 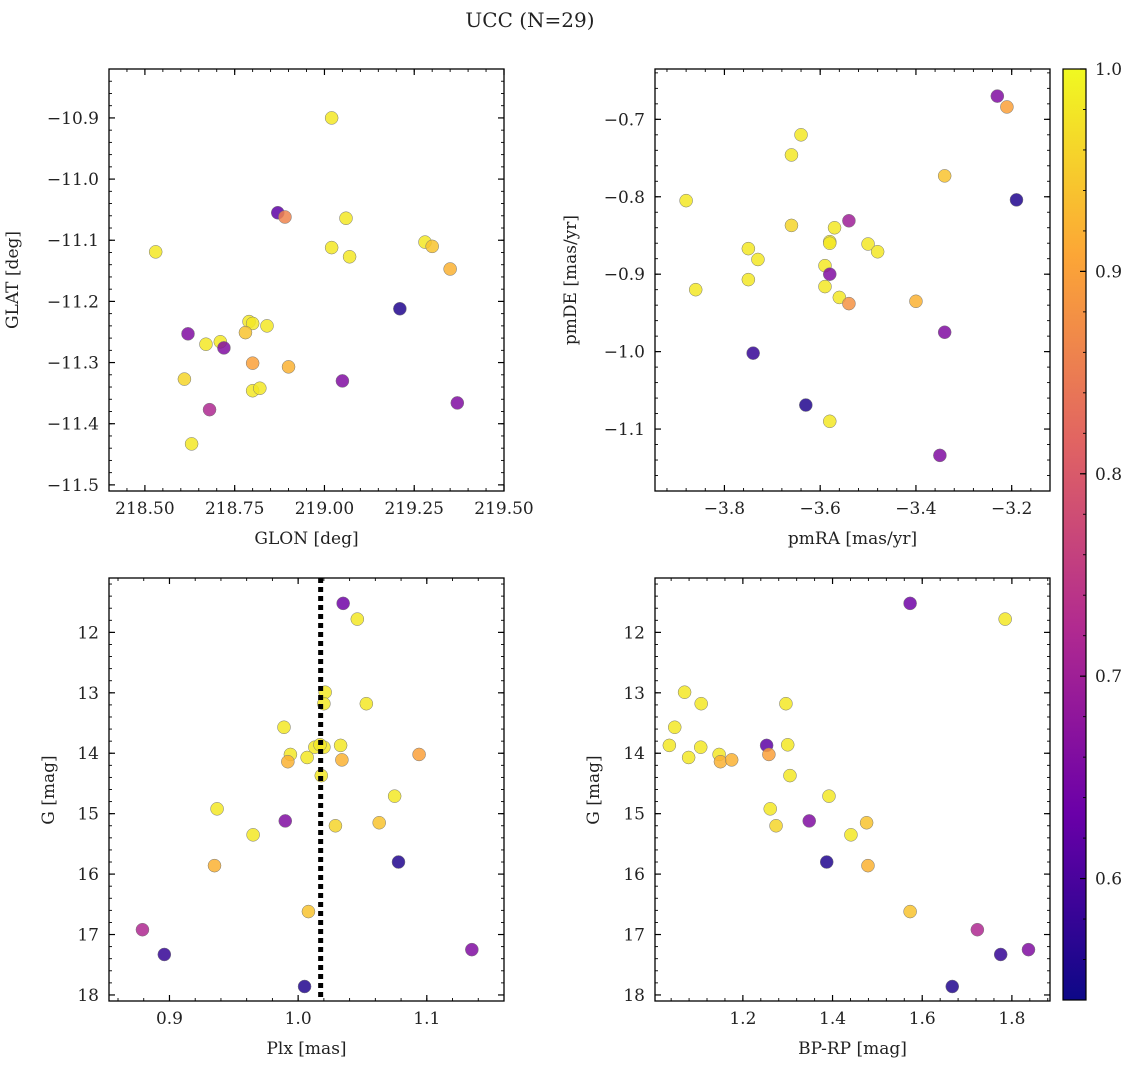 What do you see at coordinates (73, 486) in the screenshot?
I see `sky-y-tick-label: −11.5` at bounding box center [73, 486].